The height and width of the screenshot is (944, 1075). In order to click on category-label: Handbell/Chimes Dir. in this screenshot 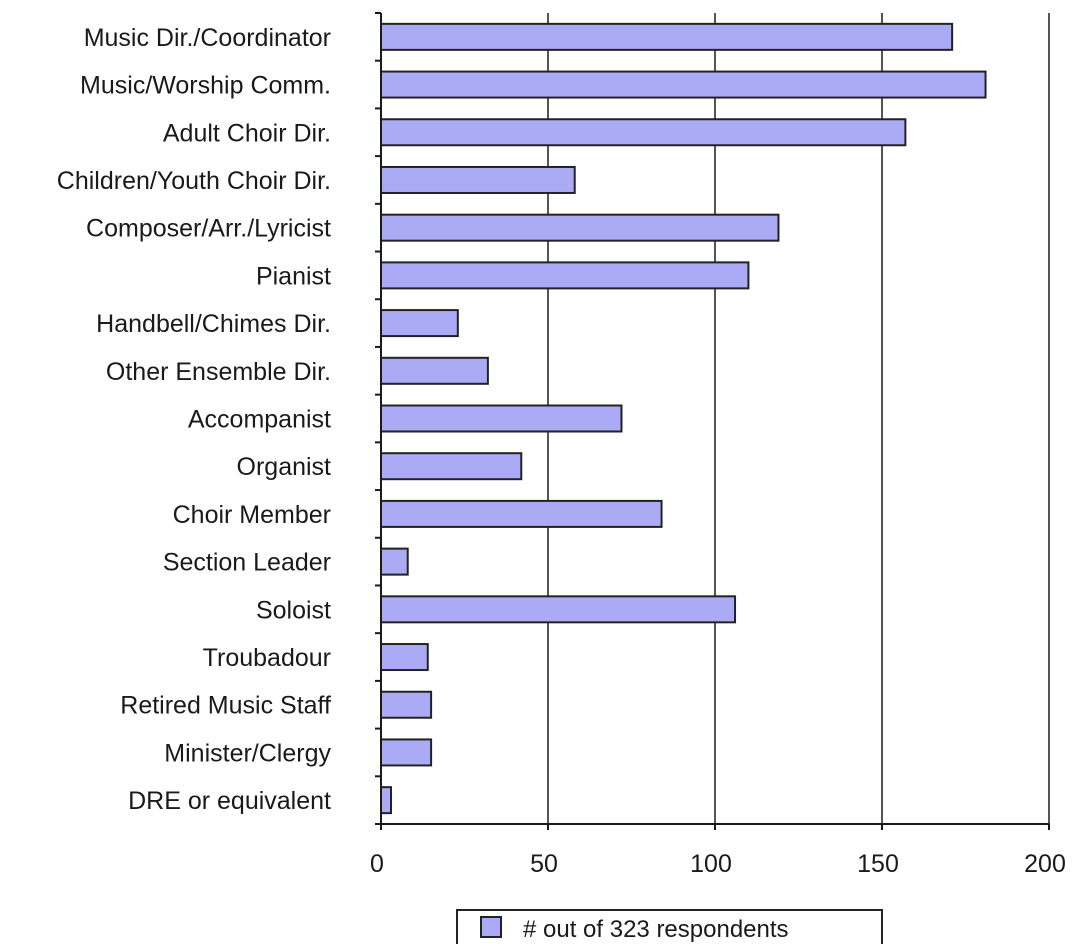, I will do `click(213, 324)`.